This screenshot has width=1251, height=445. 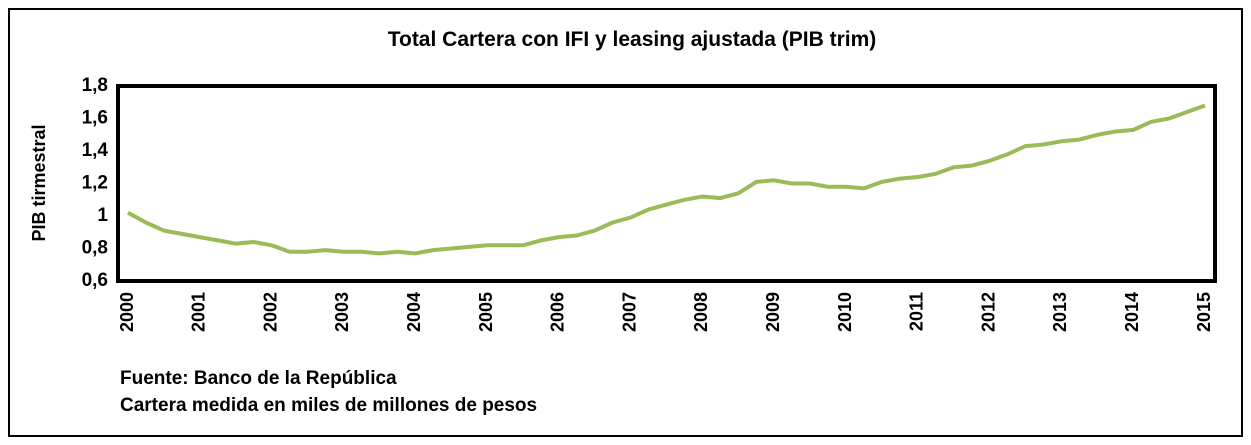 What do you see at coordinates (102, 215) in the screenshot?
I see `y-tick-label: 1` at bounding box center [102, 215].